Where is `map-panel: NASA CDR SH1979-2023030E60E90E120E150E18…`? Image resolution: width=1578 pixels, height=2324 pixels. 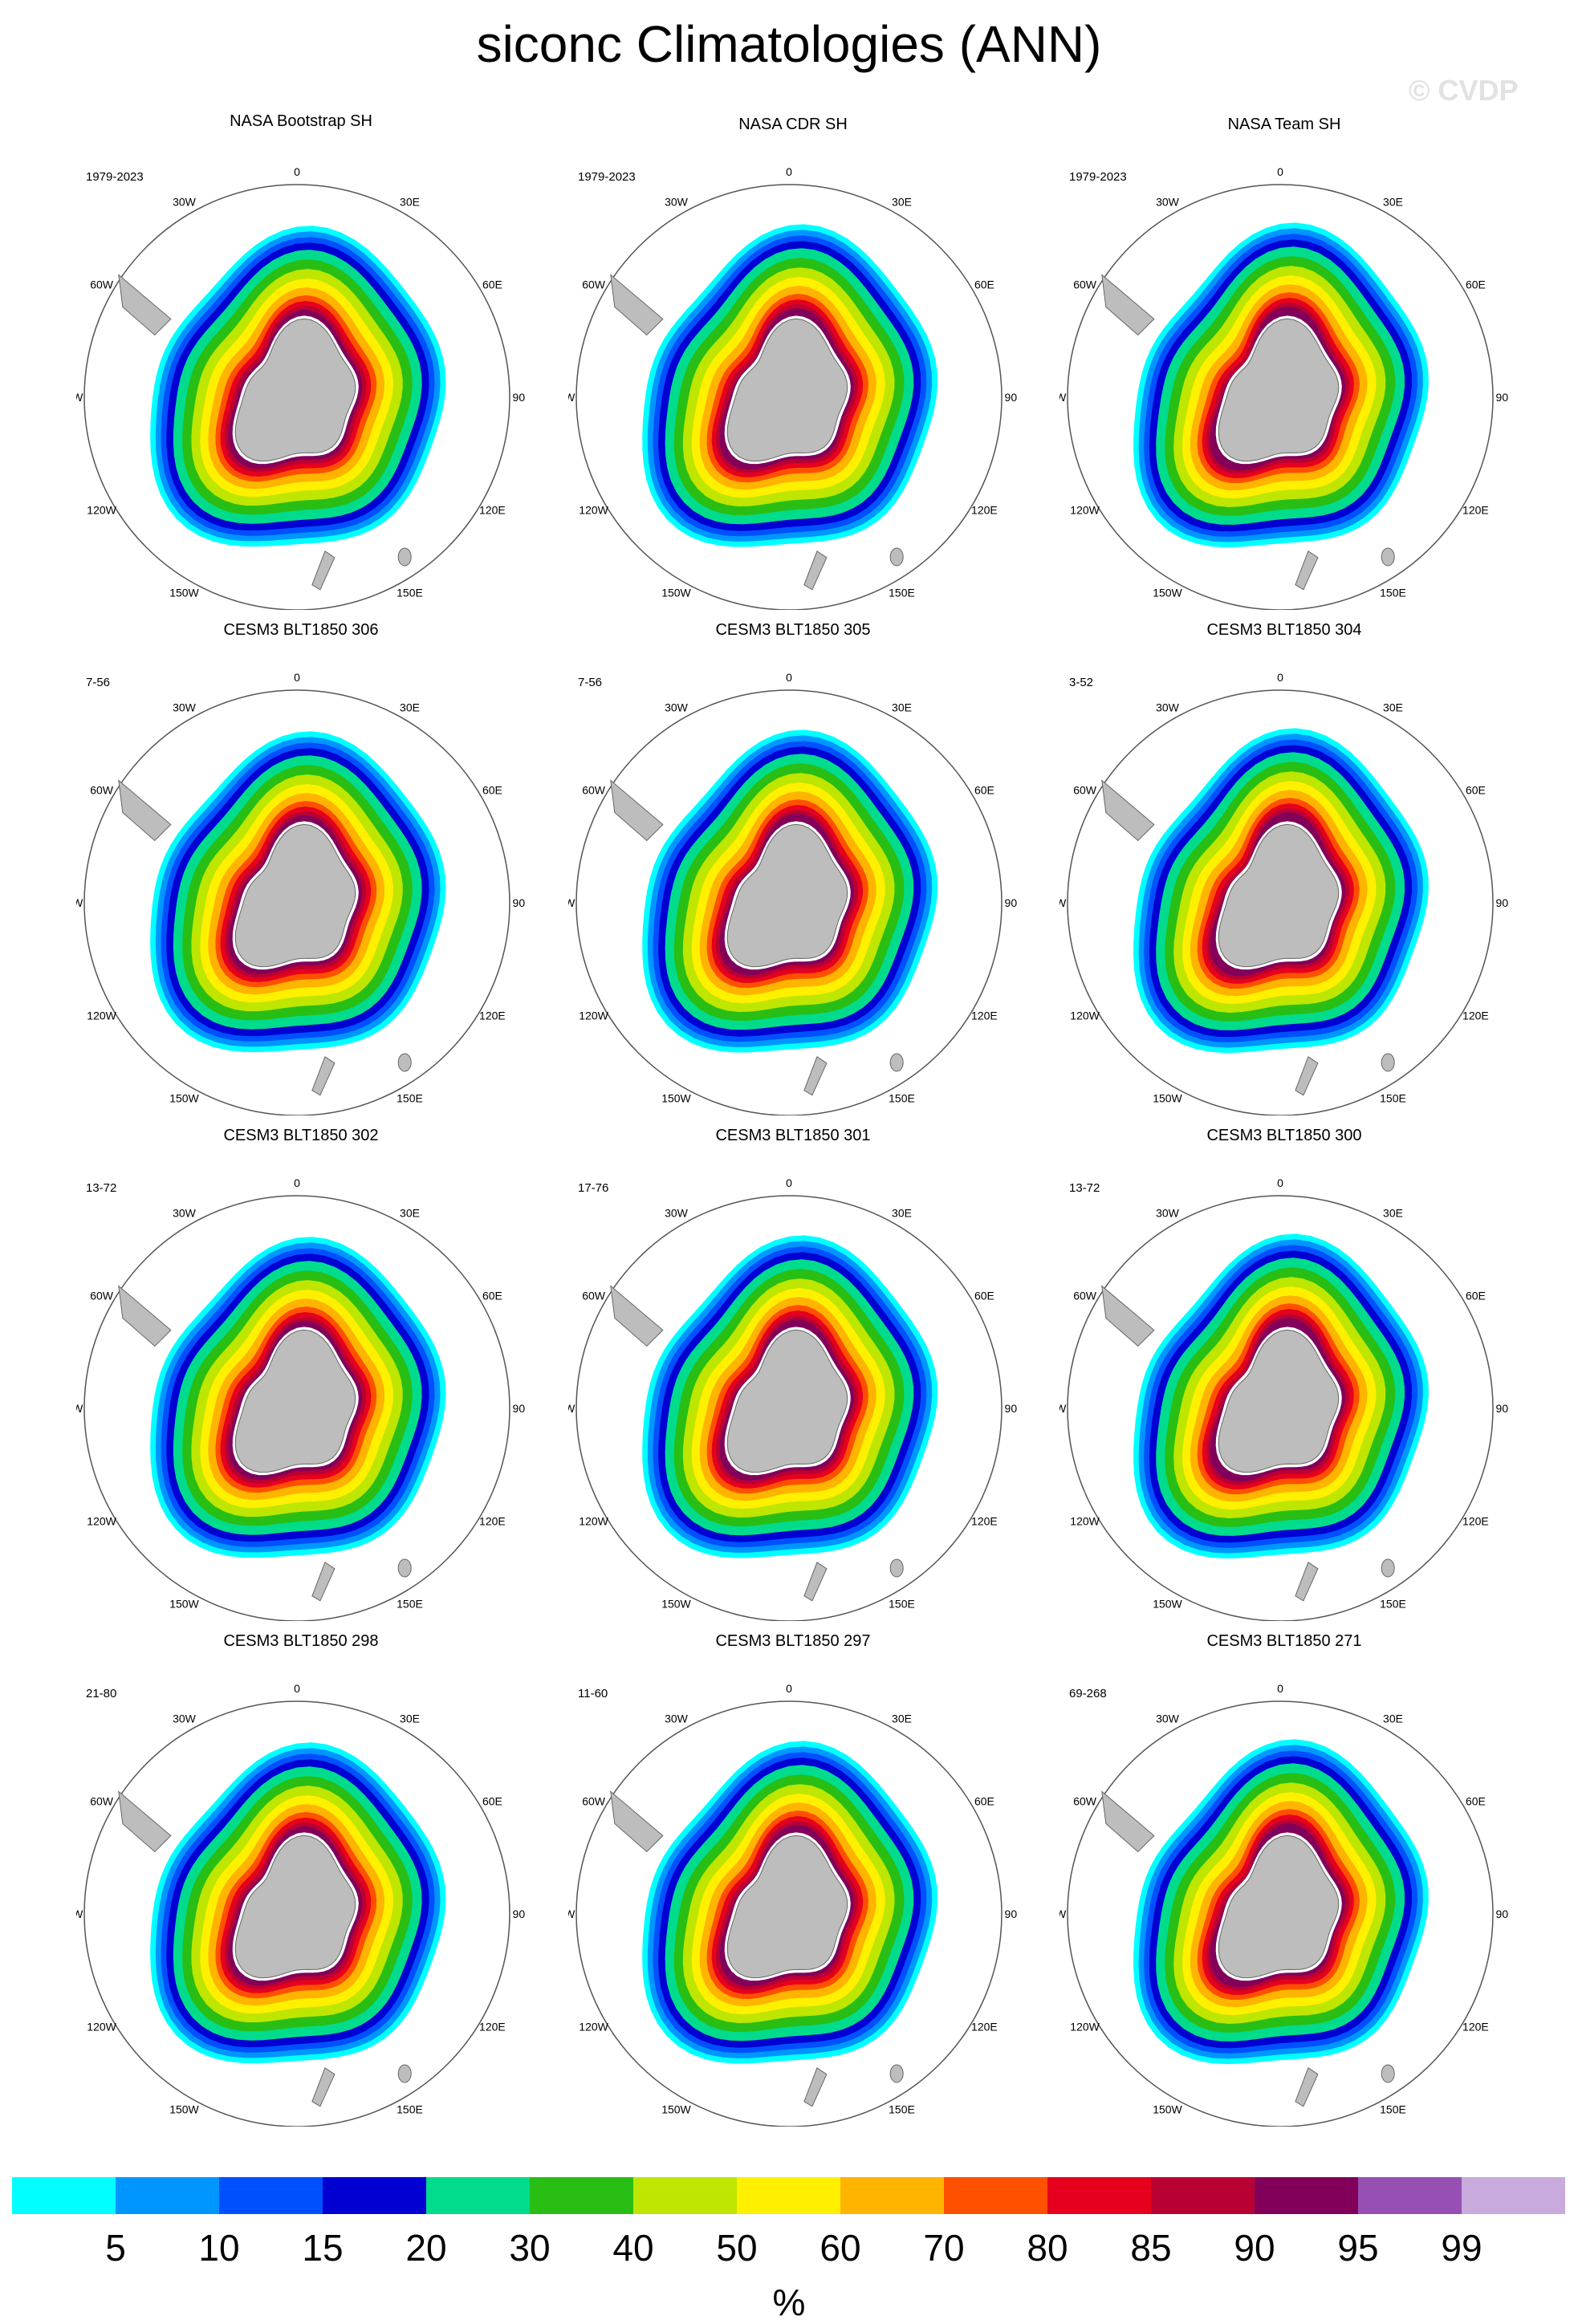 map-panel: NASA CDR SH1979-2023030E60E90E120E150E18… is located at coordinates (793, 361).